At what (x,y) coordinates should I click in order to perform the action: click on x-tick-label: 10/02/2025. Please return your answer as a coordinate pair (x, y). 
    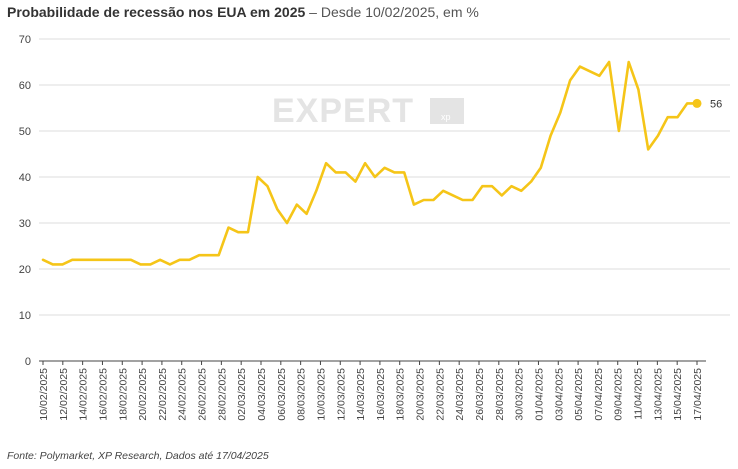
    Looking at the image, I should click on (44, 394).